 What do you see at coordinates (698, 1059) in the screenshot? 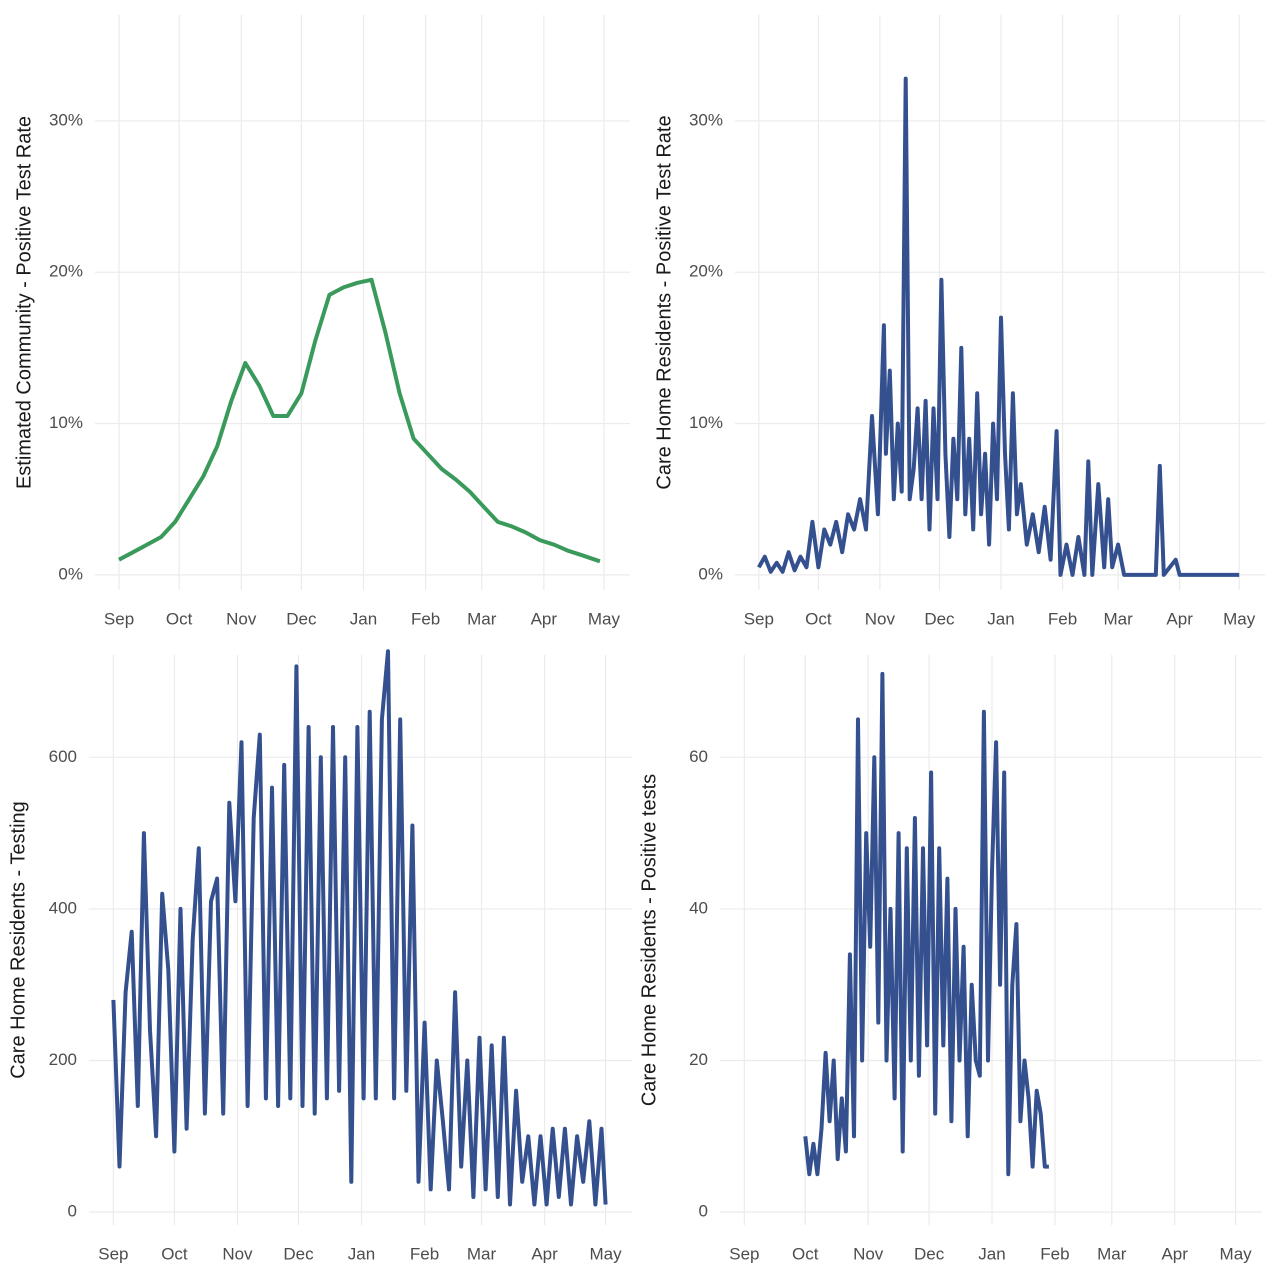
I see `y-tick-label: 20` at bounding box center [698, 1059].